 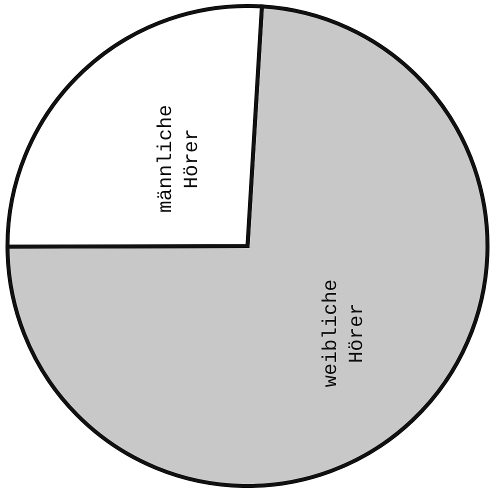 What do you see at coordinates (179, 158) in the screenshot?
I see `slice-label: männliche Hörer` at bounding box center [179, 158].